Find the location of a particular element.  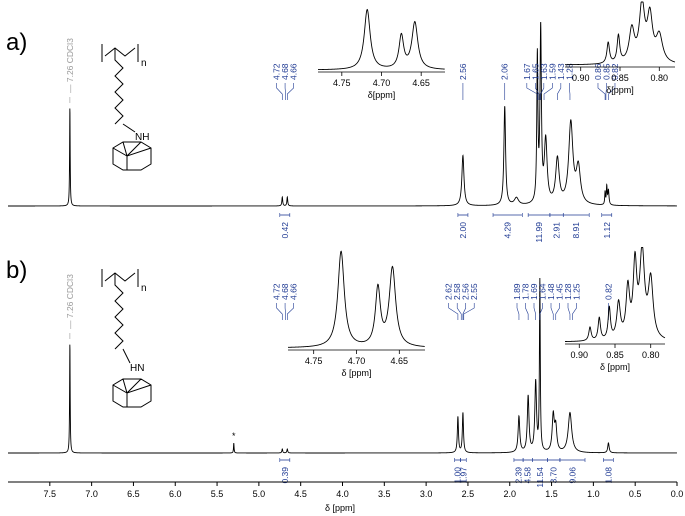

x-tick-label: 3.0 is located at coordinates (426, 494).